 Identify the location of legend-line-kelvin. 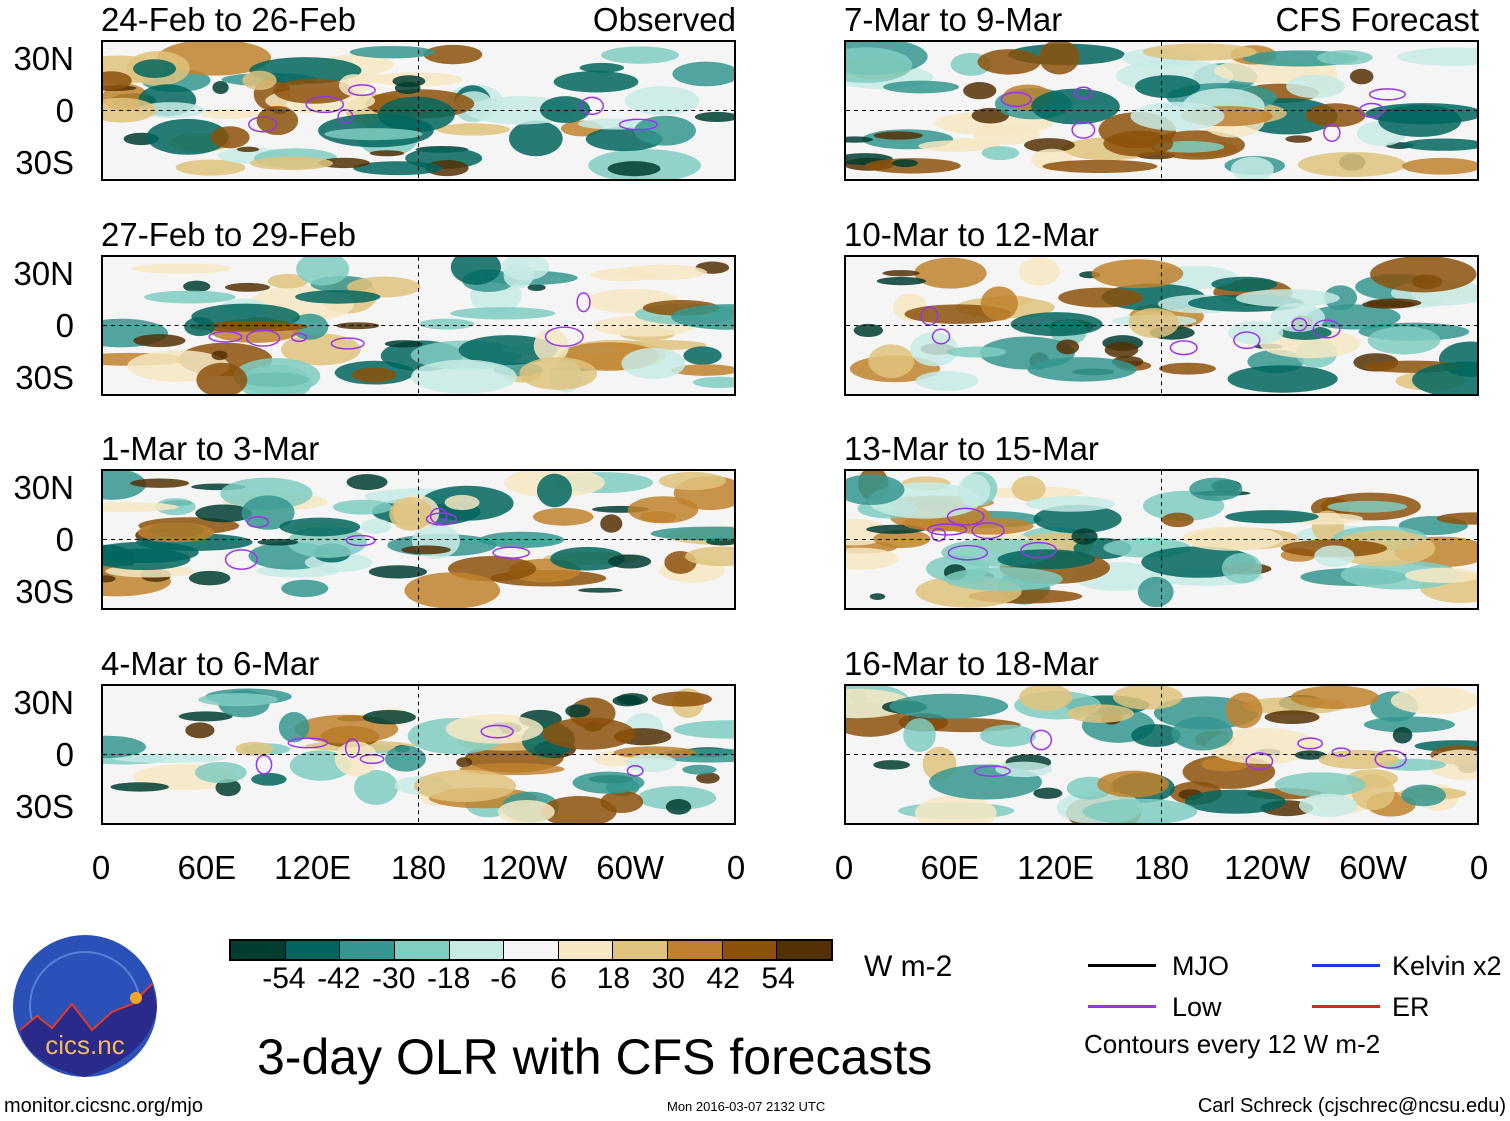
(1346, 965).